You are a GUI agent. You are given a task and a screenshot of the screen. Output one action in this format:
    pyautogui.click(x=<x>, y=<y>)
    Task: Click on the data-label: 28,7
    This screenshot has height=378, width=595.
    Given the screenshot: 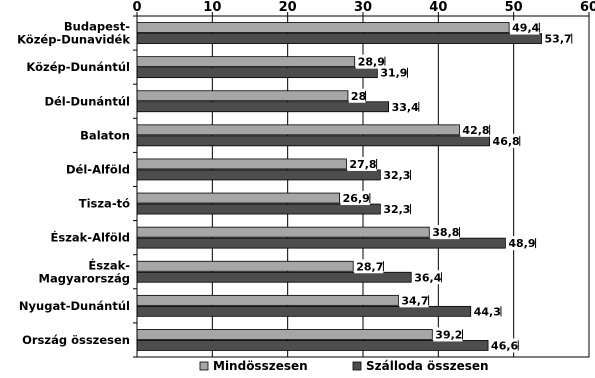 What is the action you would take?
    pyautogui.click(x=369, y=266)
    